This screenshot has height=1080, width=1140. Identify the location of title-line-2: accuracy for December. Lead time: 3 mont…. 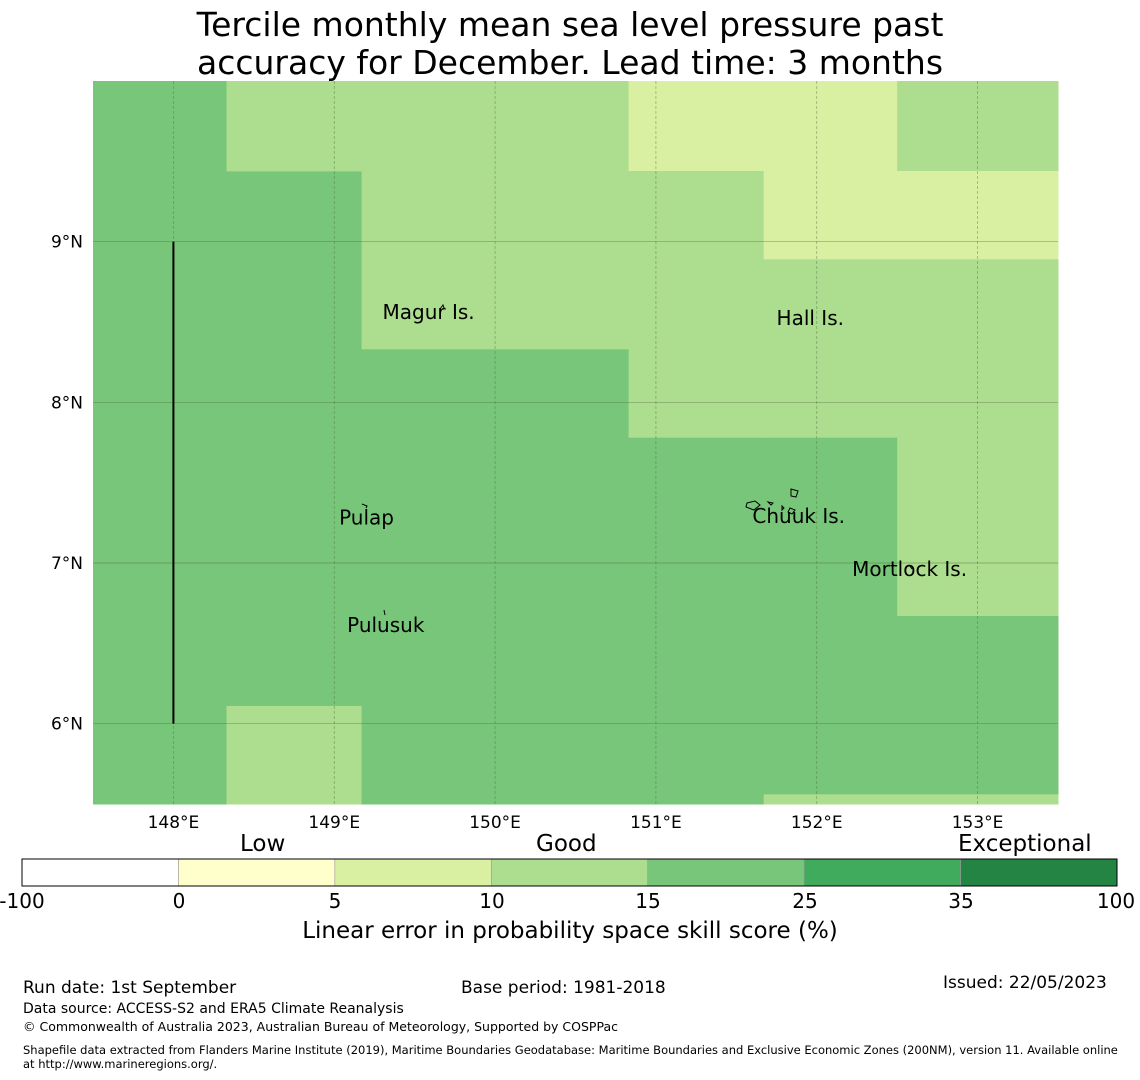
(570, 62).